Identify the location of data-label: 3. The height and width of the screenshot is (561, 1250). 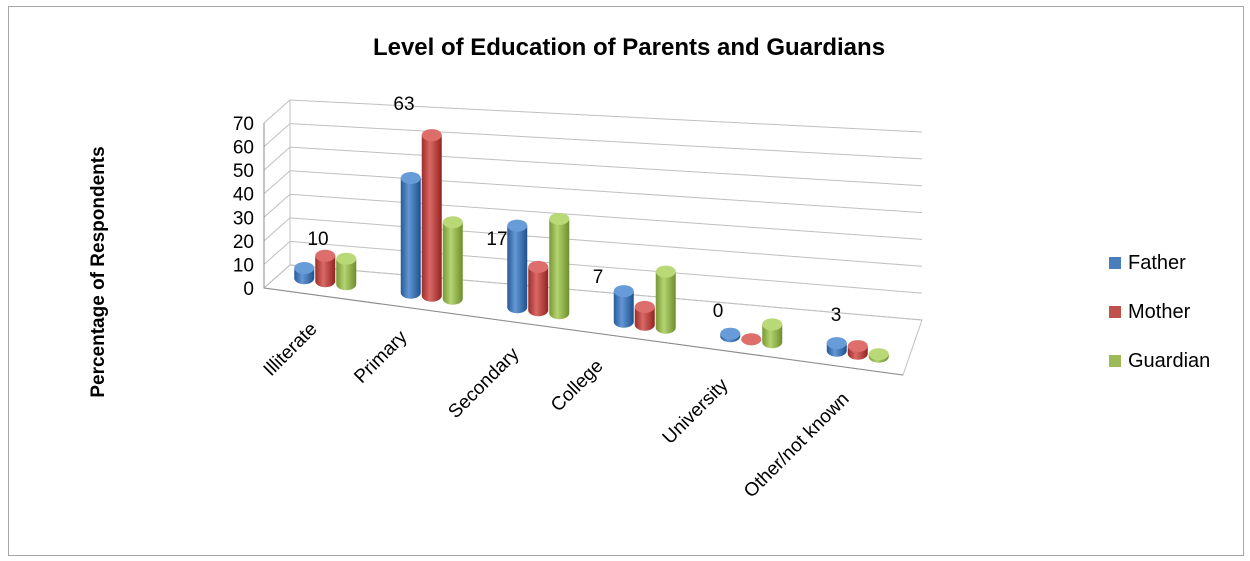
(836, 315).